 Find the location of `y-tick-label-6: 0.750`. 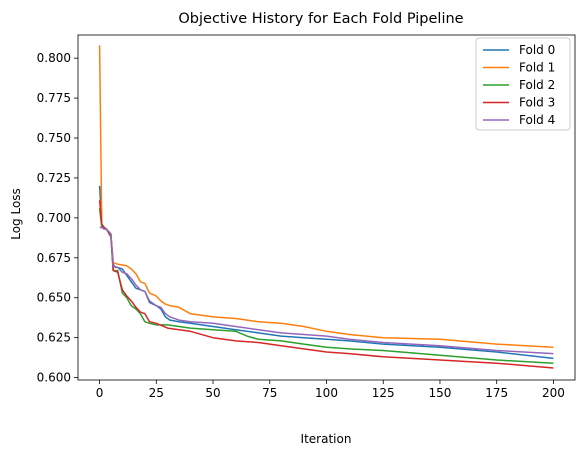

y-tick-label-6: 0.750 is located at coordinates (54, 138).